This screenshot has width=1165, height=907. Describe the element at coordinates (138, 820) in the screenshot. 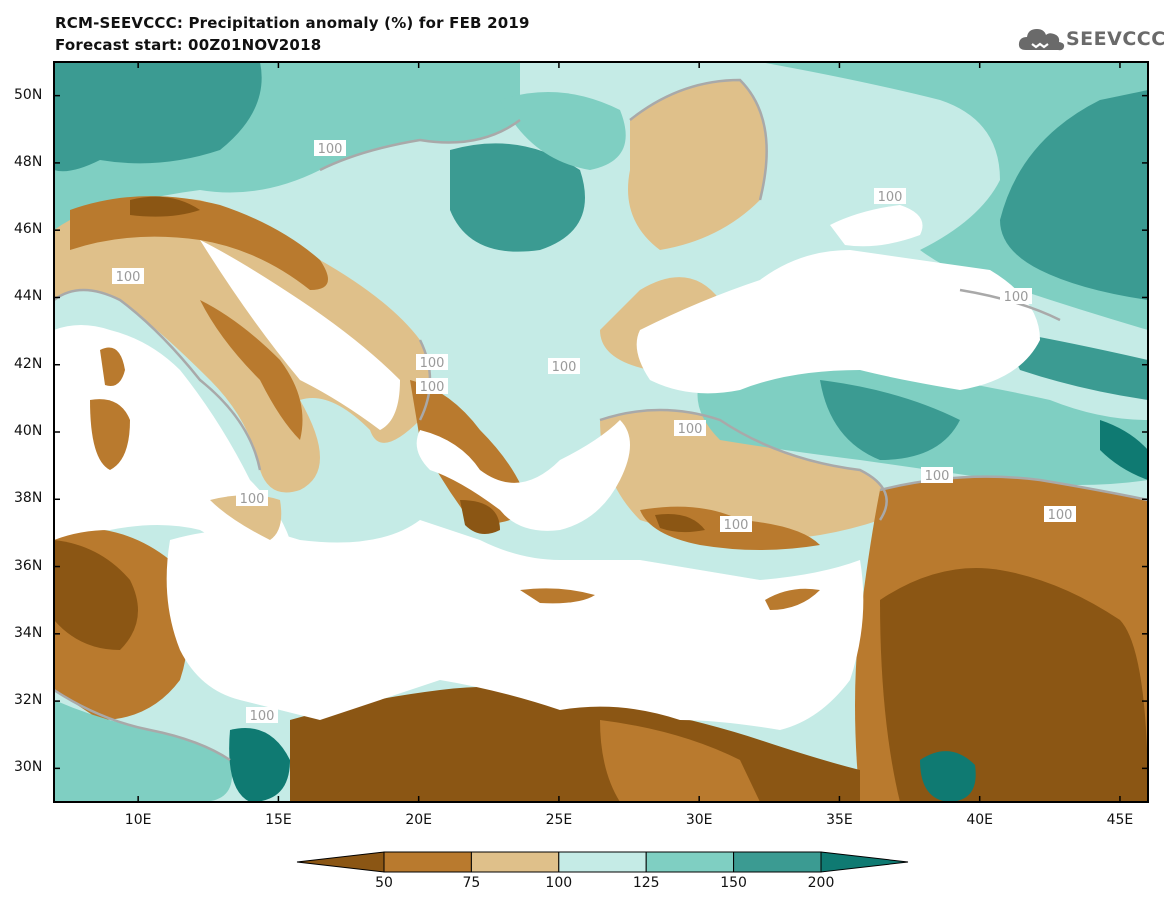

I see `lon-tick-label: 10E` at that location.